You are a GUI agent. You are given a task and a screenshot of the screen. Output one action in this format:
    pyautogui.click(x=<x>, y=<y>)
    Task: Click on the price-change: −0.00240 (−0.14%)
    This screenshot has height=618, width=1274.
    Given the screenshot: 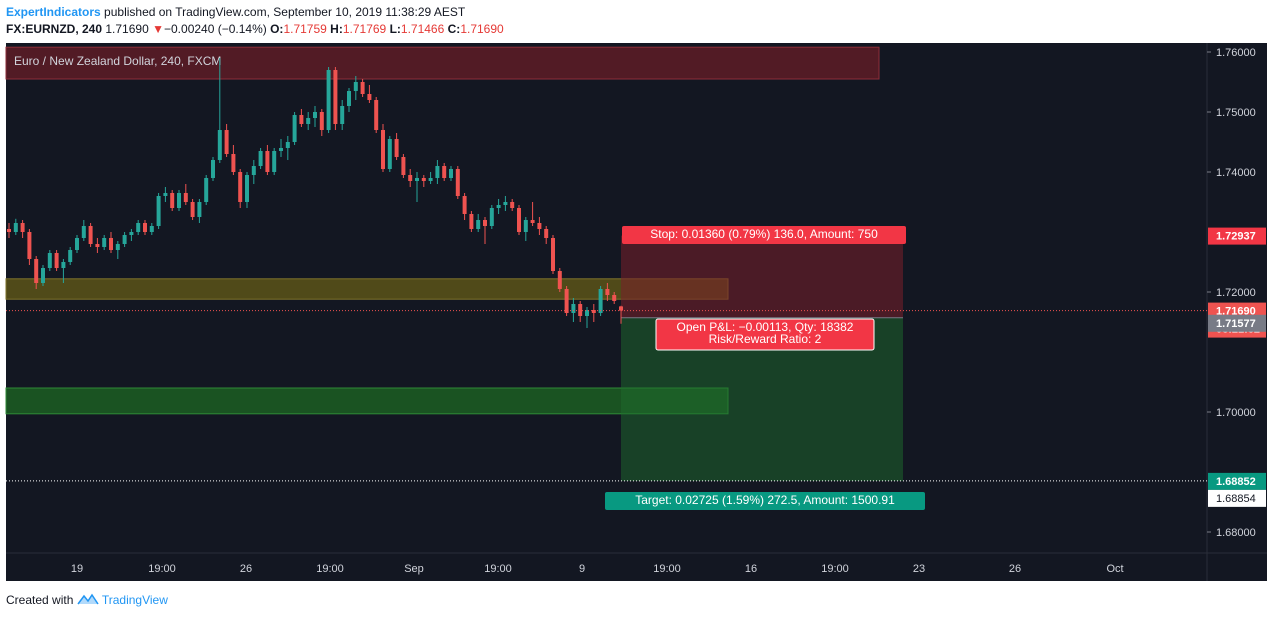 What is the action you would take?
    pyautogui.click(x=215, y=29)
    